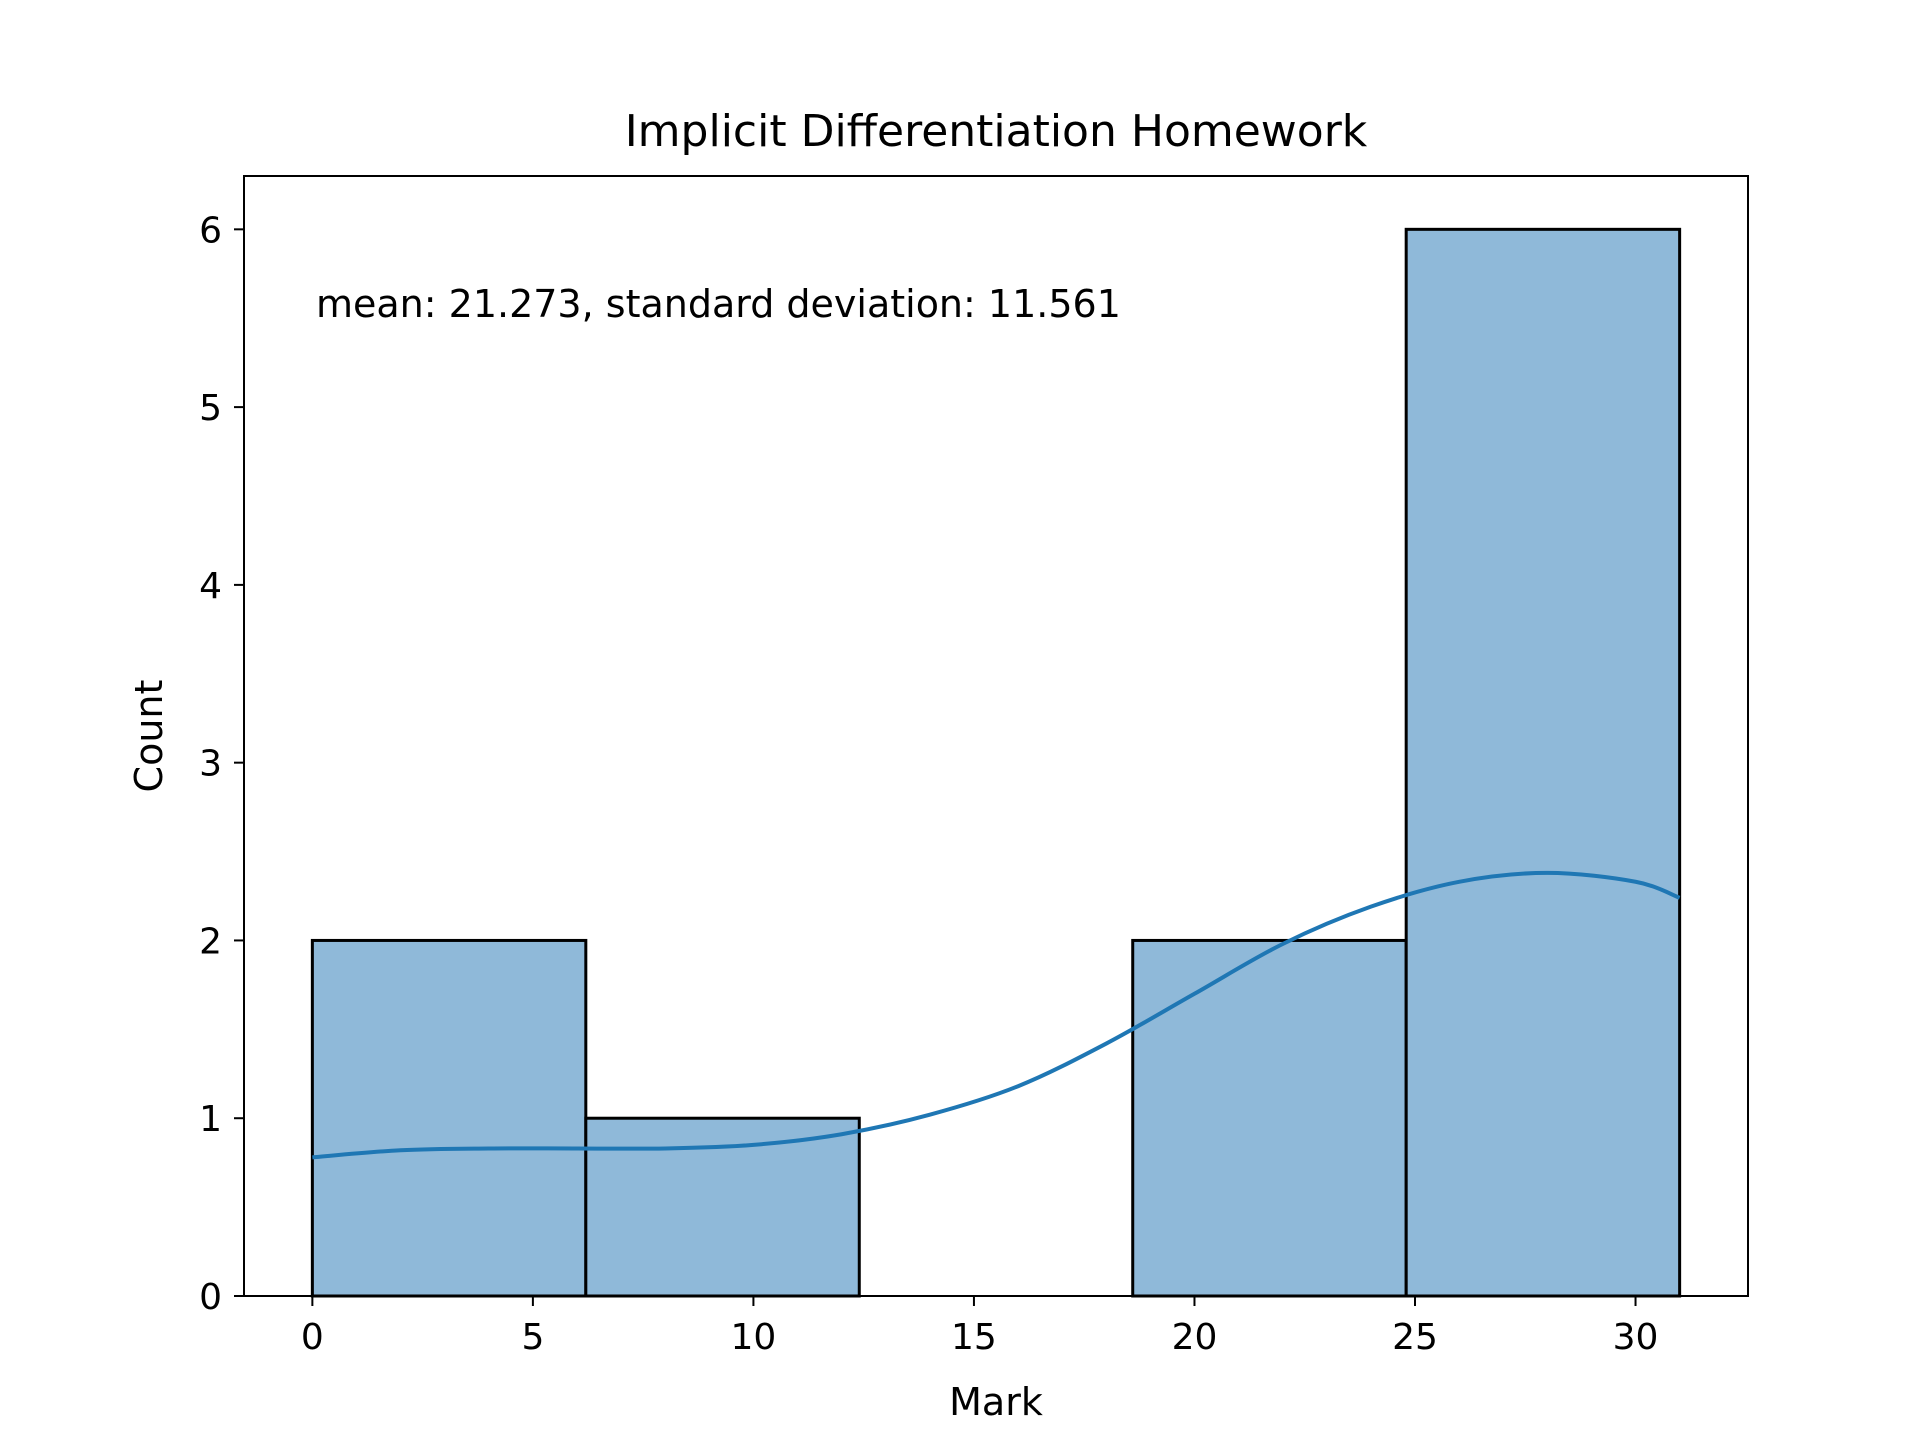 The height and width of the screenshot is (1440, 1920). I want to click on x-axis-ticks: 0 5 10 15 20 25 30, so click(980, 1327).